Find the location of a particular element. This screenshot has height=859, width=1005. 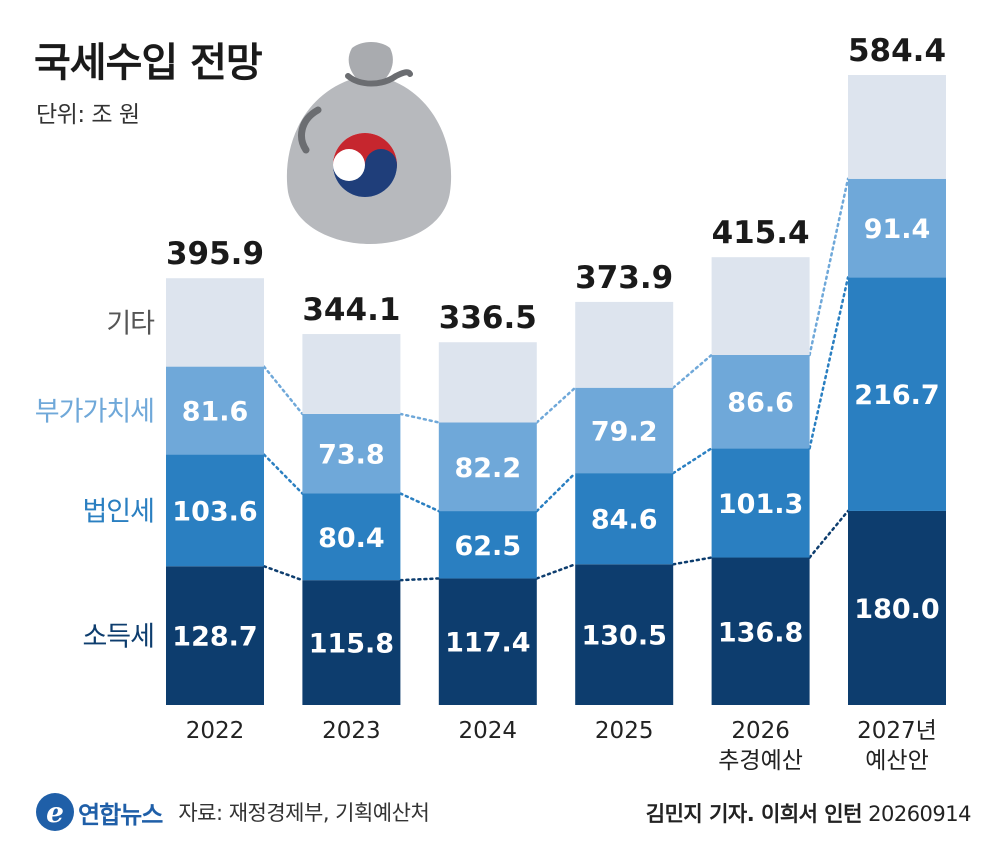

x-tick-label-3-0: 2025 is located at coordinates (624, 731).